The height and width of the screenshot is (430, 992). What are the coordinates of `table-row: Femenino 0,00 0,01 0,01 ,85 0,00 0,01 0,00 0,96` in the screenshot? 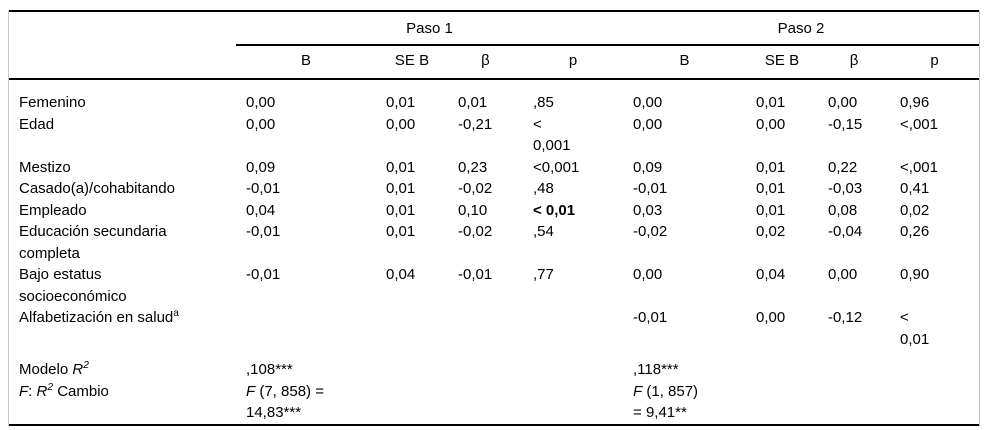 It's located at (494, 96).